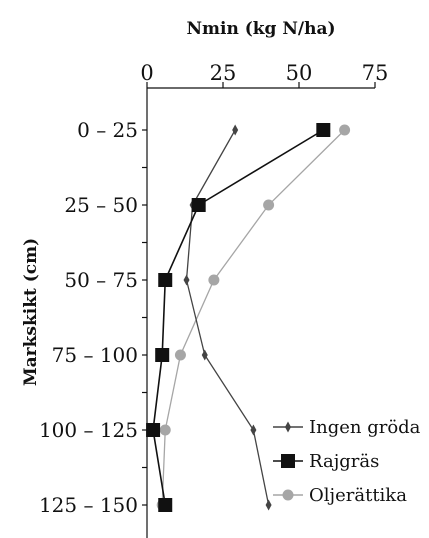 This screenshot has height=538, width=429. I want to click on legend: Ingen gröda Rajgräs Oljerättika, so click(347, 461).